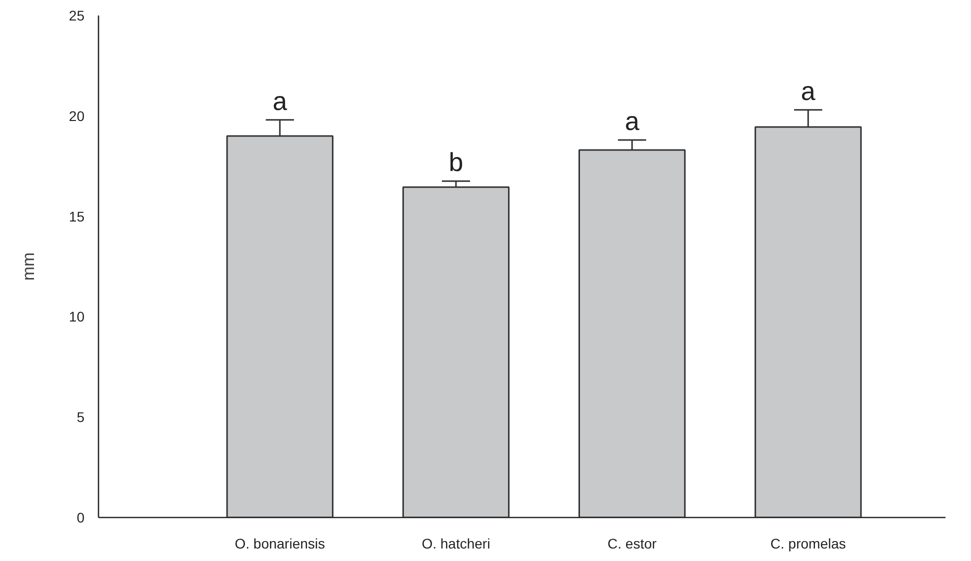 This screenshot has height=561, width=971. I want to click on x-tick-label: C. promelas, so click(808, 544).